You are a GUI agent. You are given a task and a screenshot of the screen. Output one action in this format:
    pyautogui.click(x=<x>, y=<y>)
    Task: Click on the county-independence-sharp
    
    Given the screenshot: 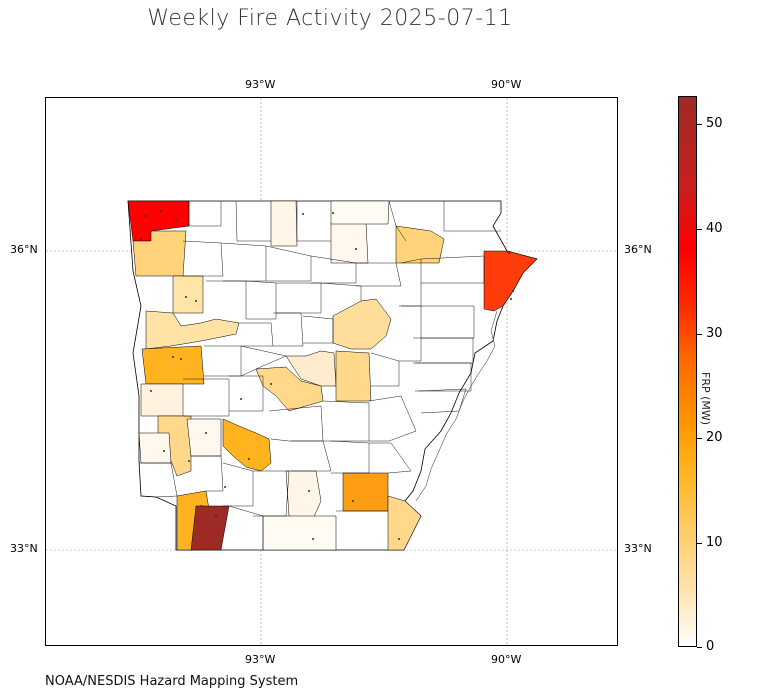 What is the action you would take?
    pyautogui.click(x=362, y=324)
    